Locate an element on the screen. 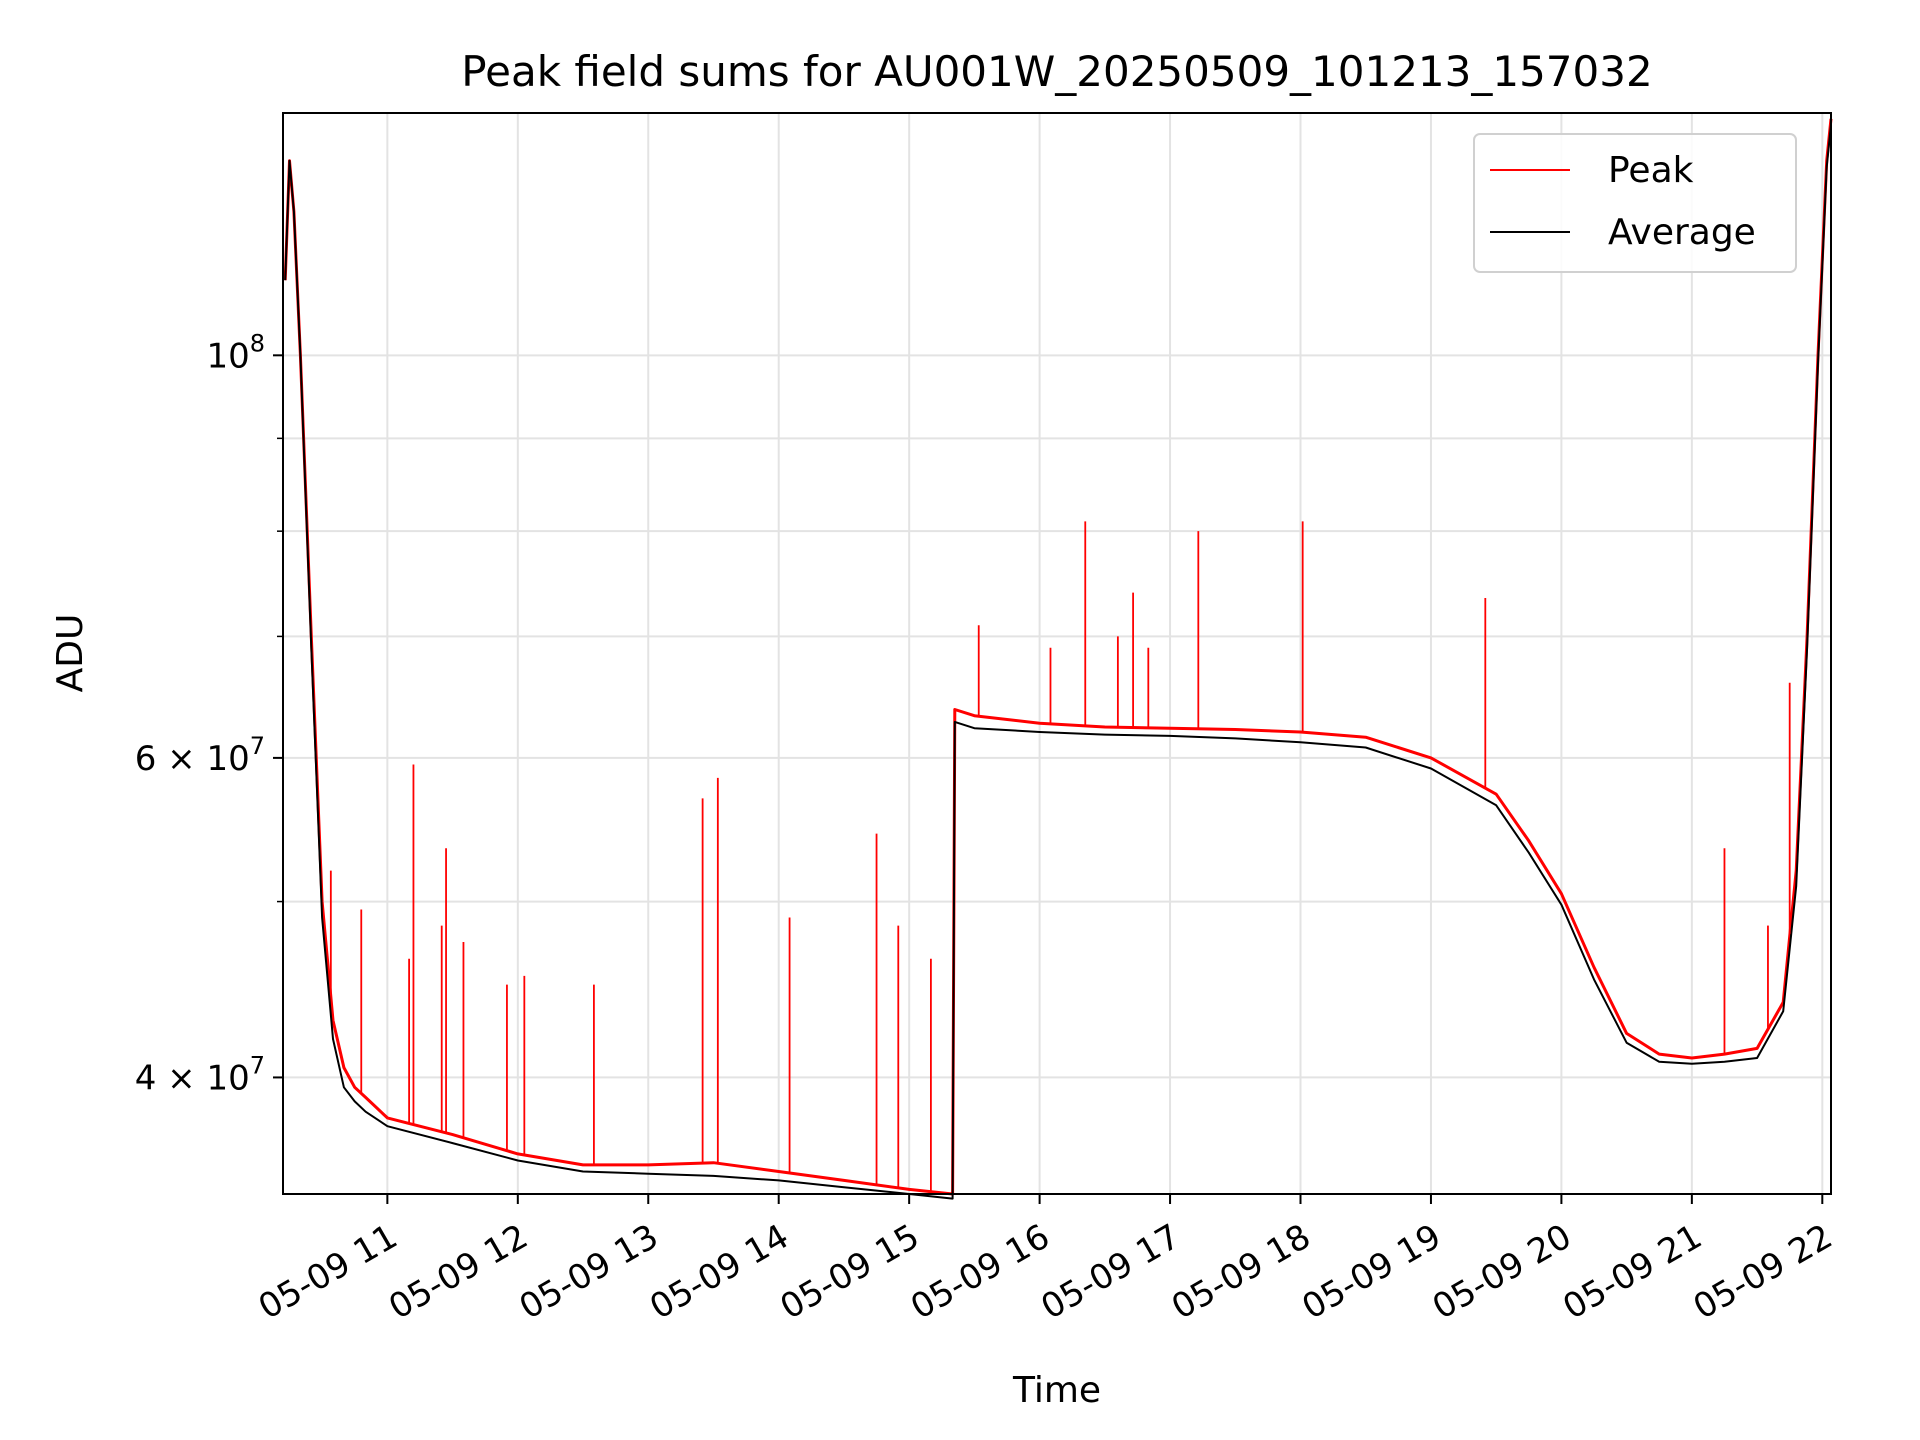 The image size is (1920, 1440). y-axis: 4 × 107 6 × 107 108 is located at coordinates (209, 713).